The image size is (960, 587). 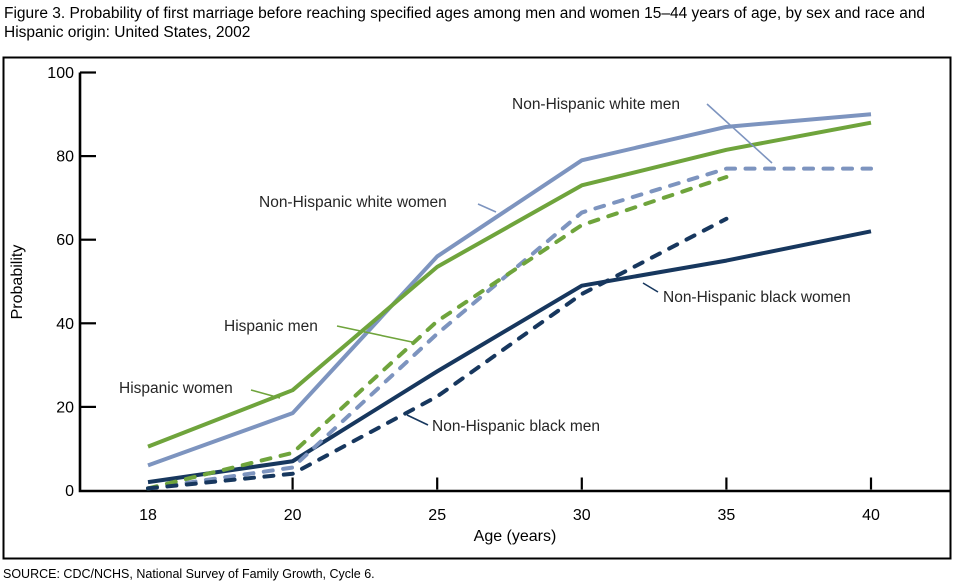 I want to click on x-tick-label: 25, so click(x=437, y=515).